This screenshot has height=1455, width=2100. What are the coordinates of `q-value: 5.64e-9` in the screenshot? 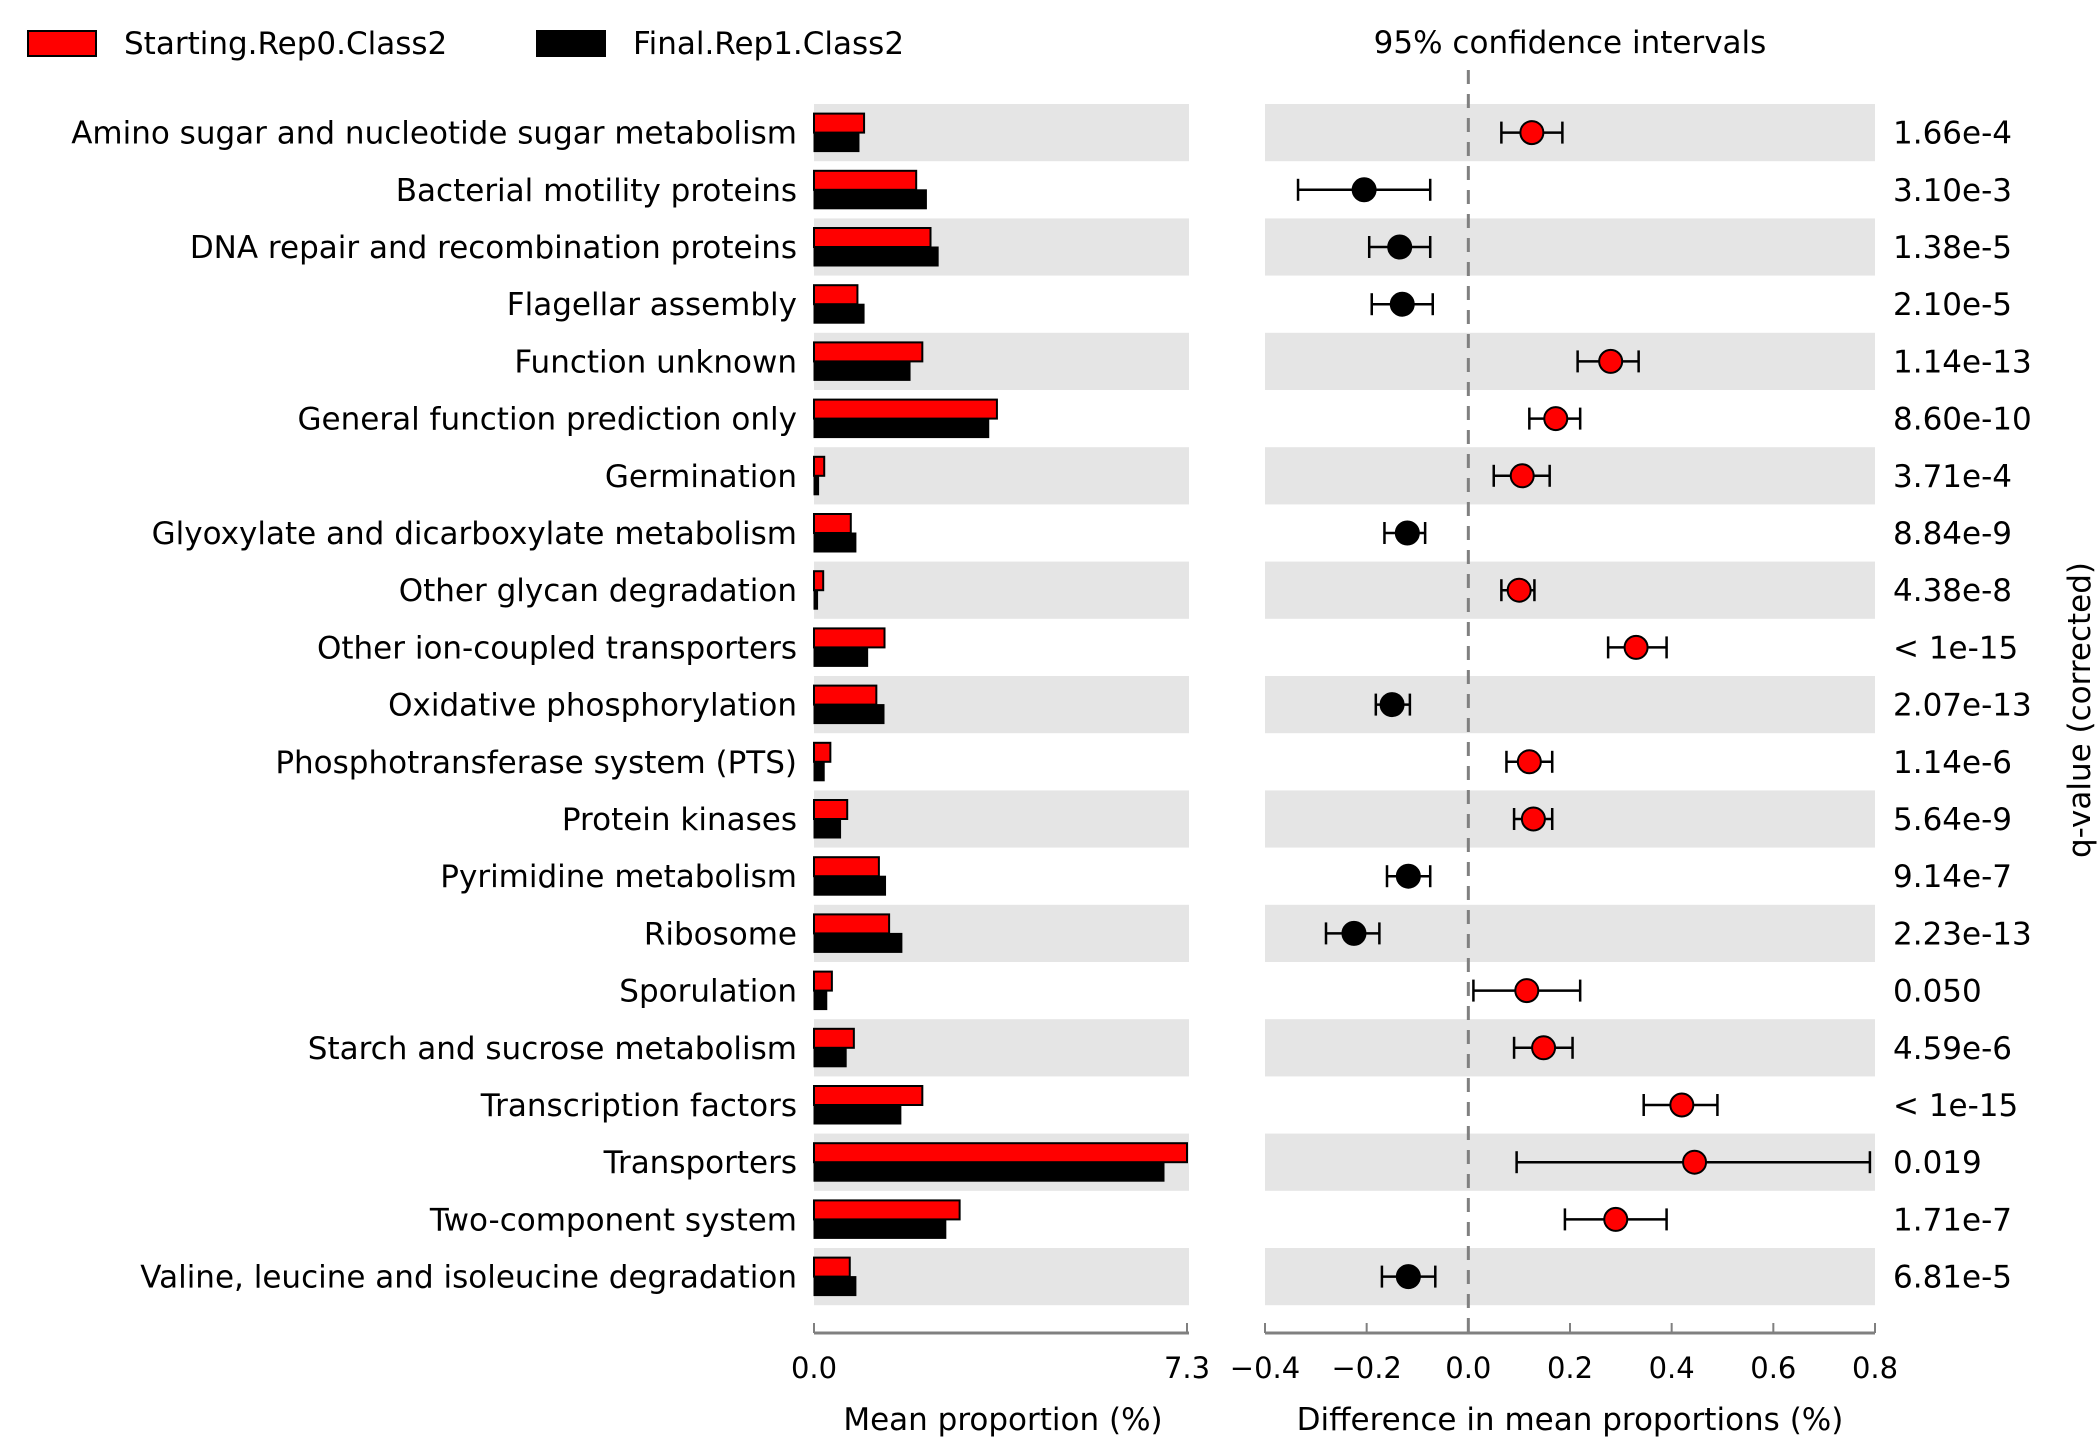 It's located at (1952, 820).